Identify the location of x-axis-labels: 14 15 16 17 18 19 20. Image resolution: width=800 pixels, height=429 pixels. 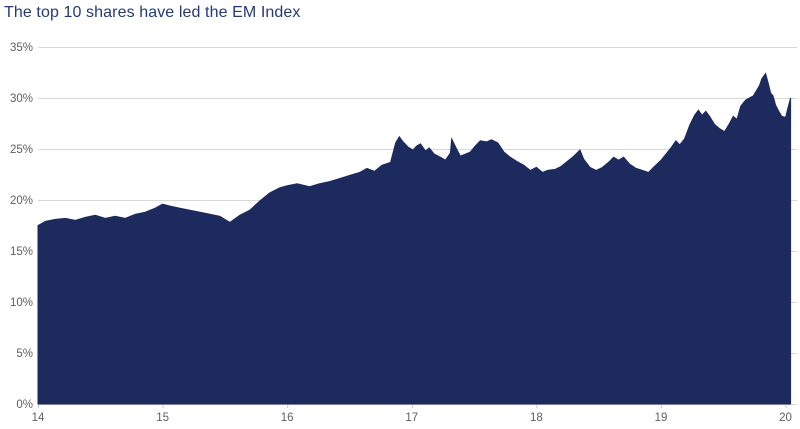
(412, 418).